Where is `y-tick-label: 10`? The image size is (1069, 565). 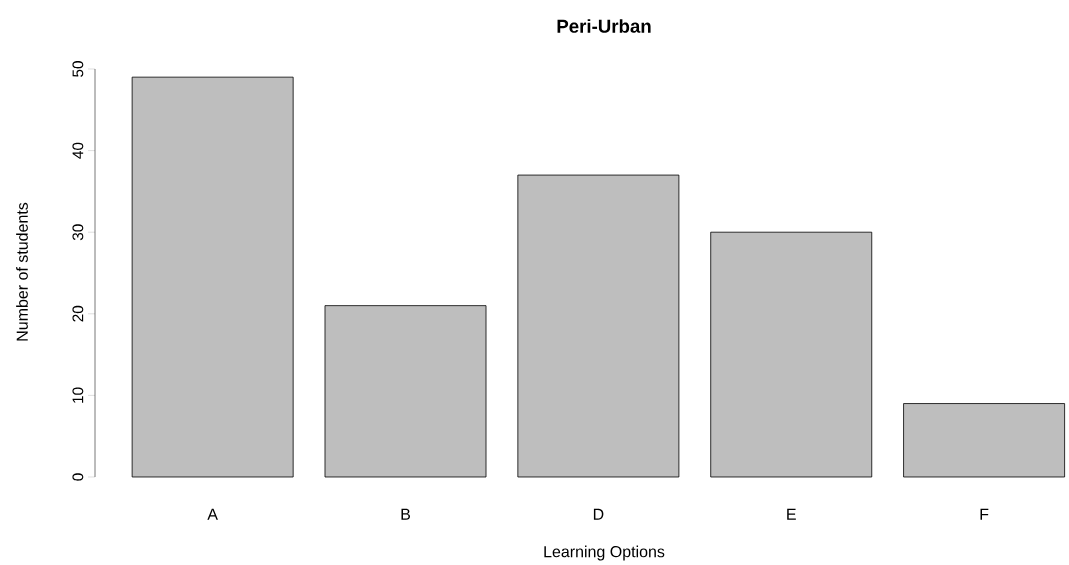 y-tick-label: 10 is located at coordinates (78, 395).